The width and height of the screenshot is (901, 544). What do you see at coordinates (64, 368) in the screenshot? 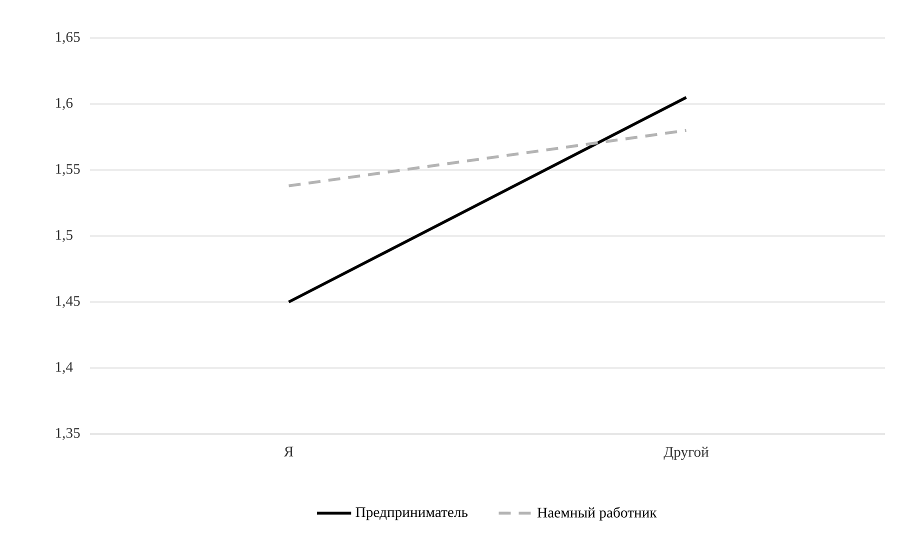
I see `y-tick-label: 1,4` at bounding box center [64, 368].